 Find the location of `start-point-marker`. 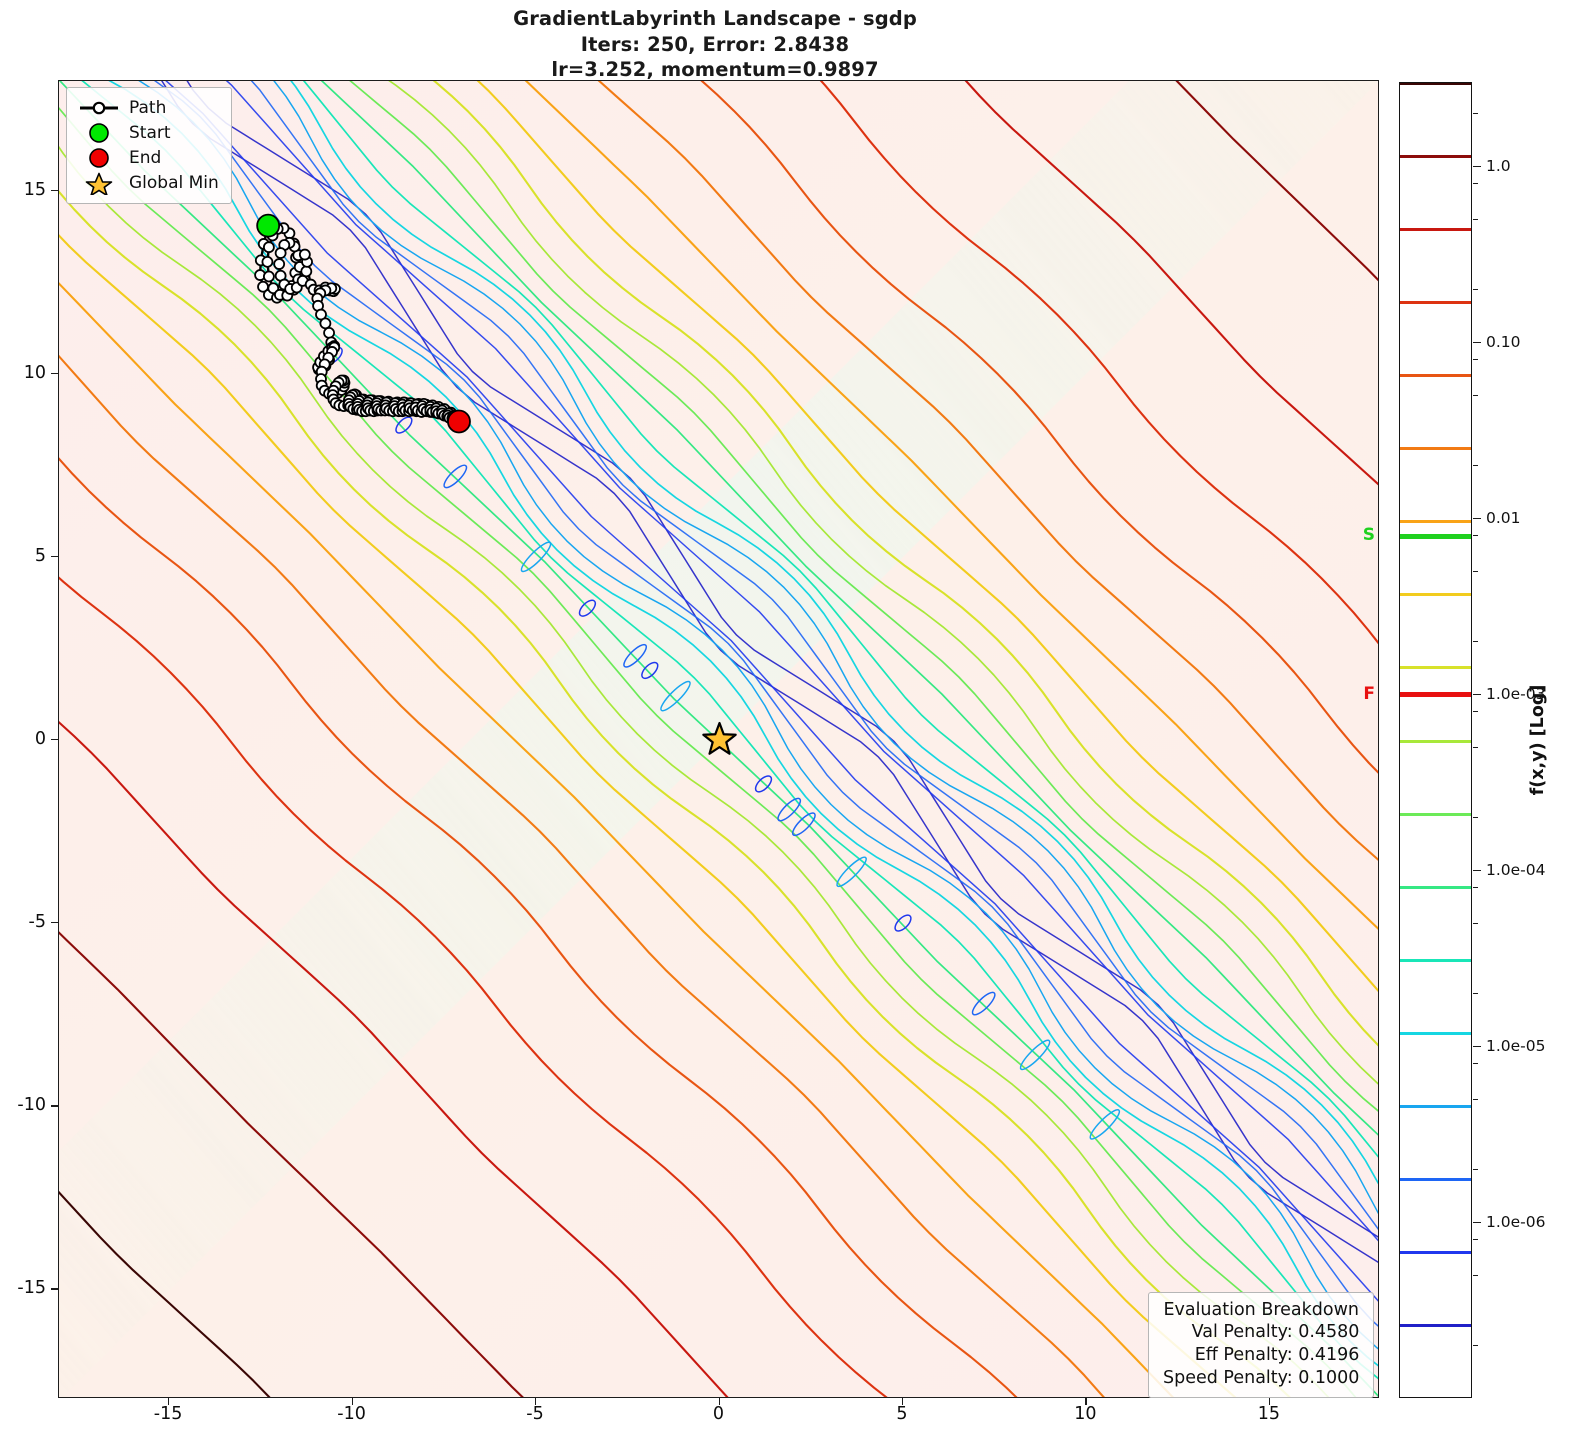

start-point-marker is located at coordinates (268, 225).